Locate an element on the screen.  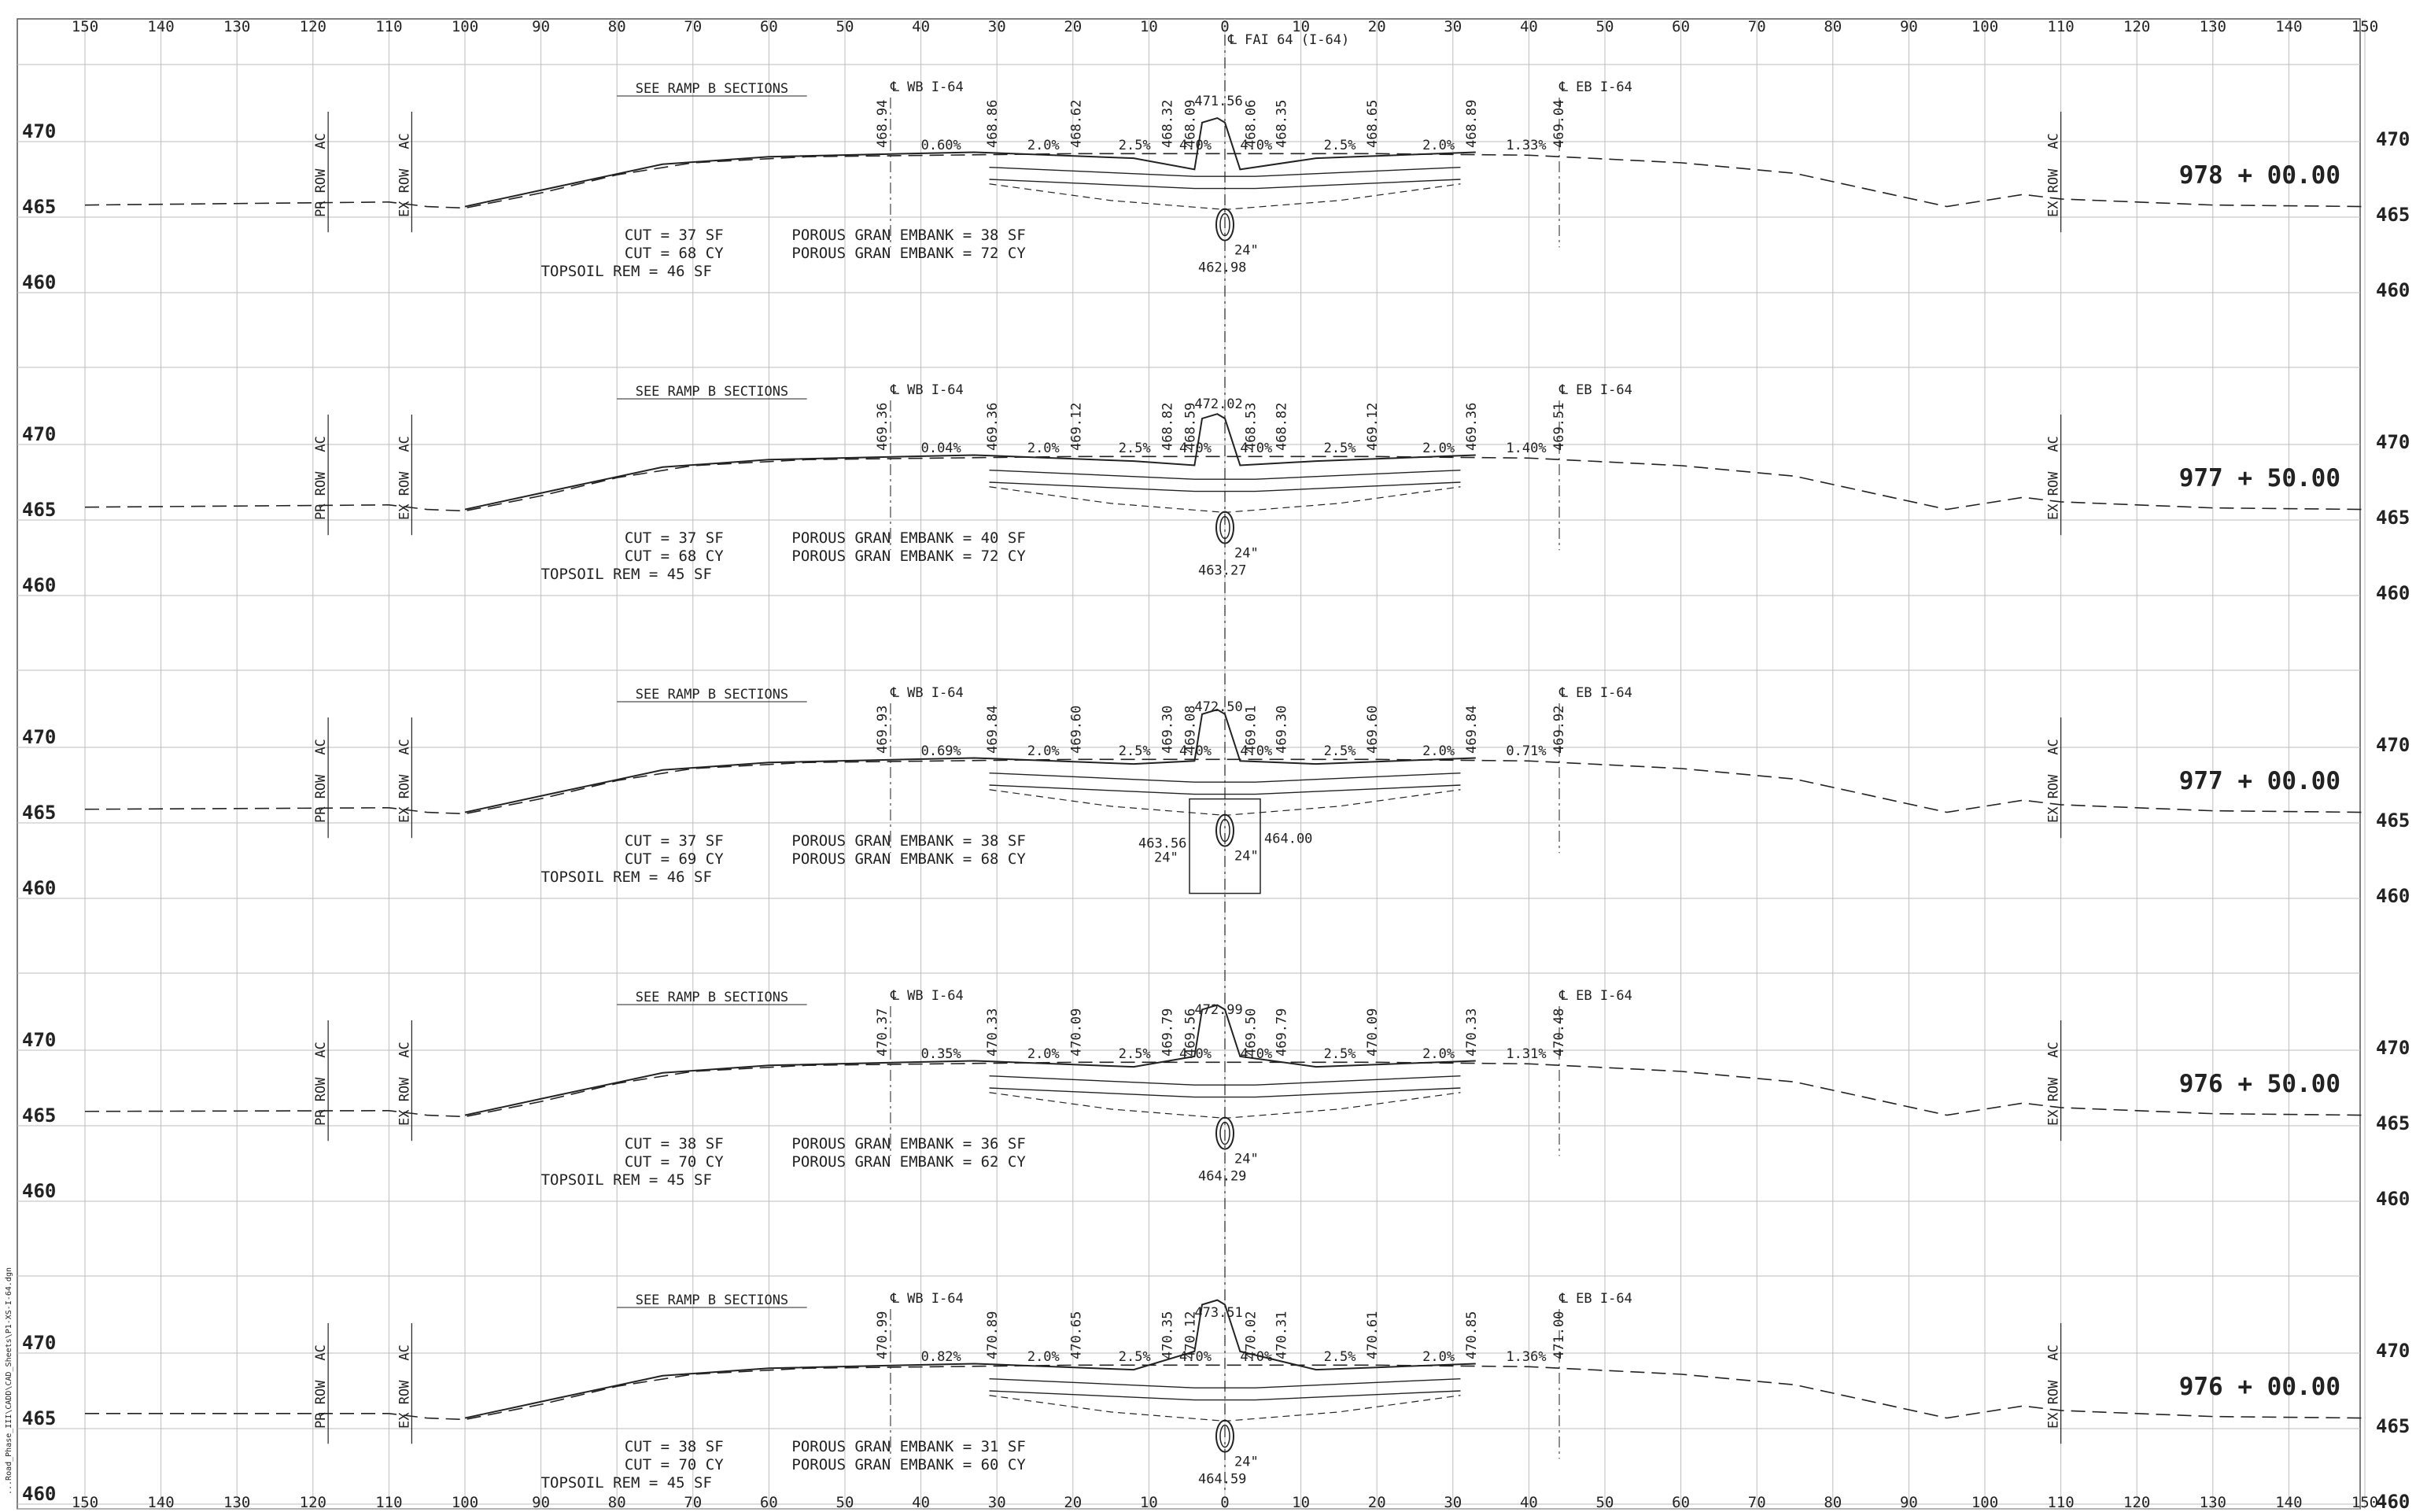
pipe-left-size: 24" is located at coordinates (1166, 858).